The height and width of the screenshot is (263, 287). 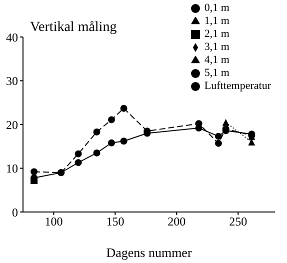 What do you see at coordinates (12, 125) in the screenshot?
I see `y-tick-label: 20` at bounding box center [12, 125].